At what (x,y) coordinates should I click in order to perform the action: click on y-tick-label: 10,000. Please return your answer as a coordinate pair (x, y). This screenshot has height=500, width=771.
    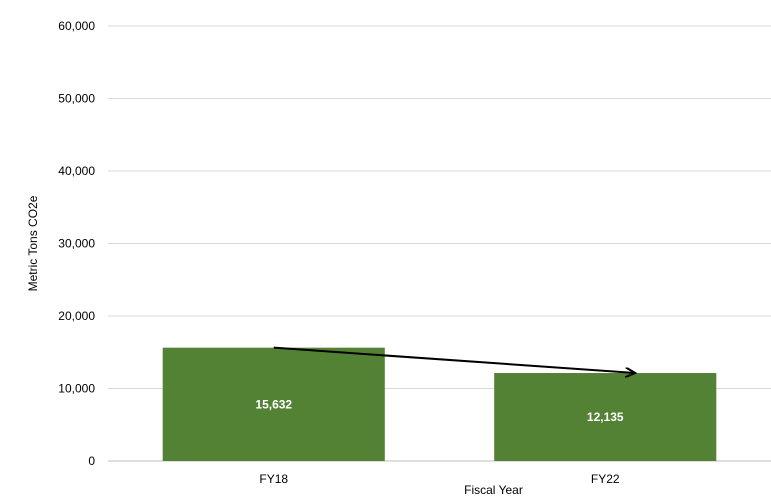
    Looking at the image, I should click on (76, 389).